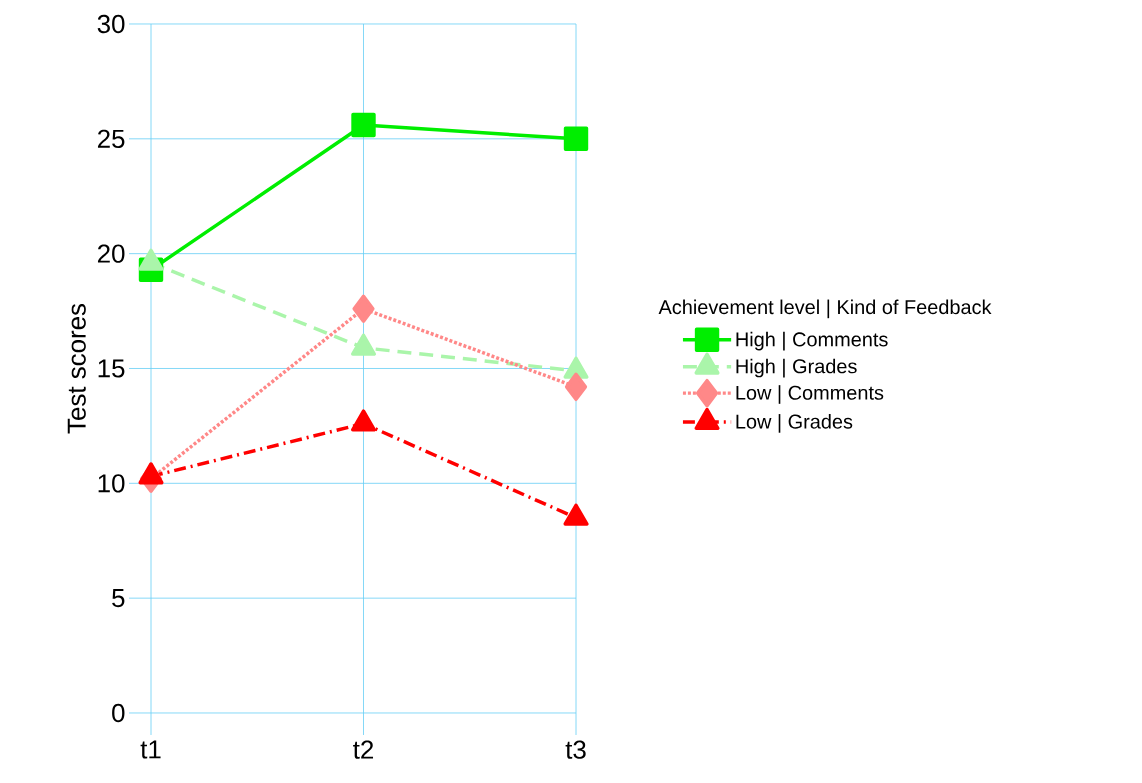 The width and height of the screenshot is (1142, 783). What do you see at coordinates (111, 483) in the screenshot?
I see `y-tick-label: 10` at bounding box center [111, 483].